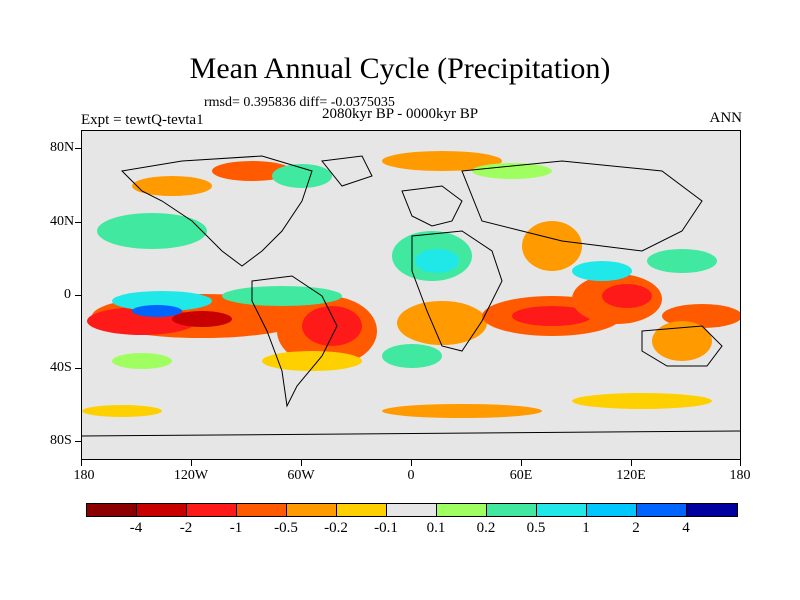 Image resolution: width=800 pixels, height=600 pixels. I want to click on season-label: ANN, so click(726, 118).